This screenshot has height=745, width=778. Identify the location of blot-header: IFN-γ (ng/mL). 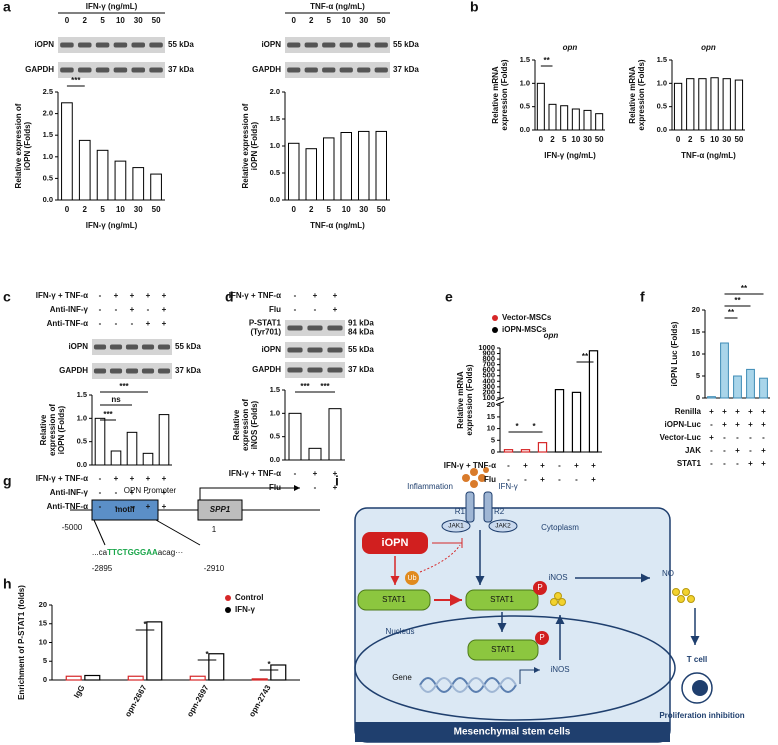
(112, 6).